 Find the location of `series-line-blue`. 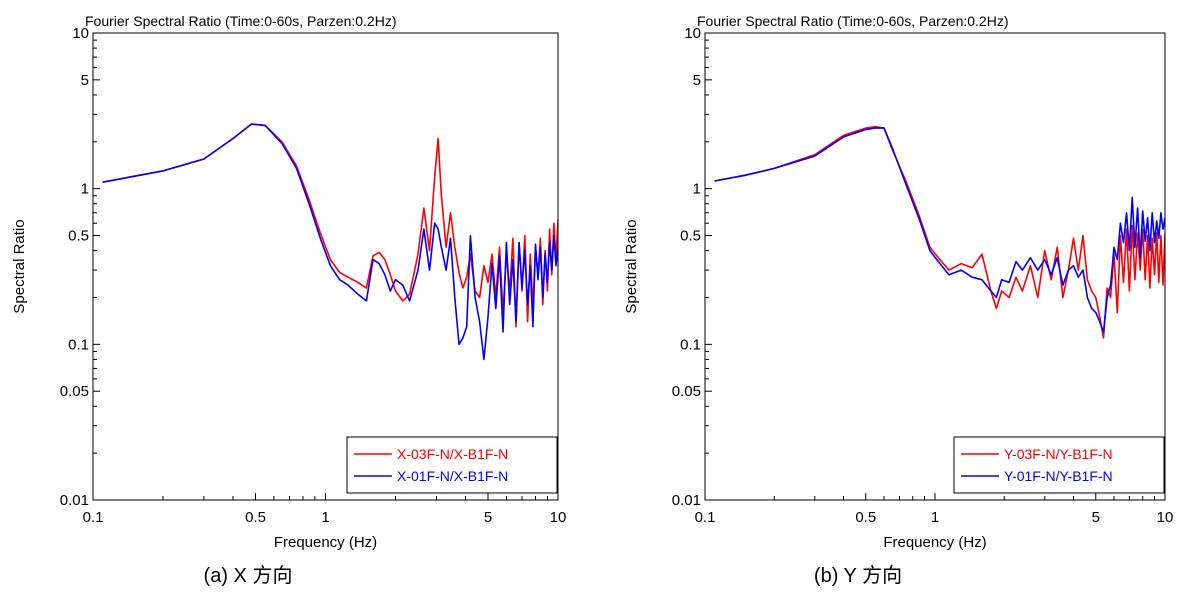

series-line-blue is located at coordinates (939, 230).